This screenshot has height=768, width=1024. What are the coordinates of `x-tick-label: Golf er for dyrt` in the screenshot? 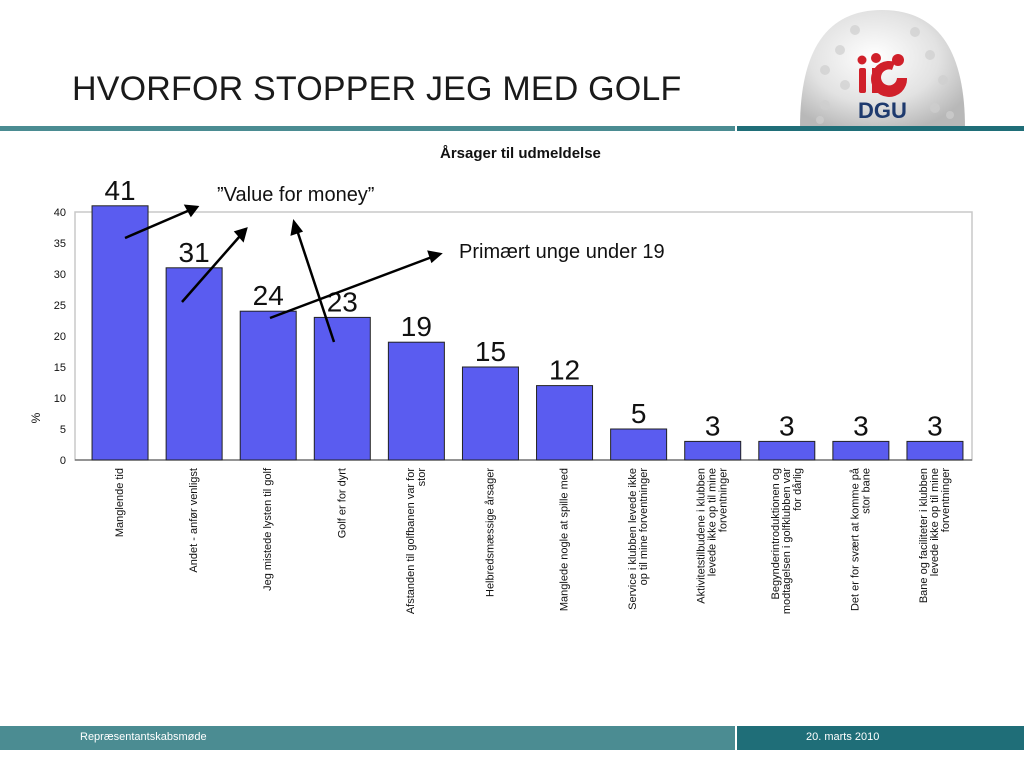 It's located at (342, 503).